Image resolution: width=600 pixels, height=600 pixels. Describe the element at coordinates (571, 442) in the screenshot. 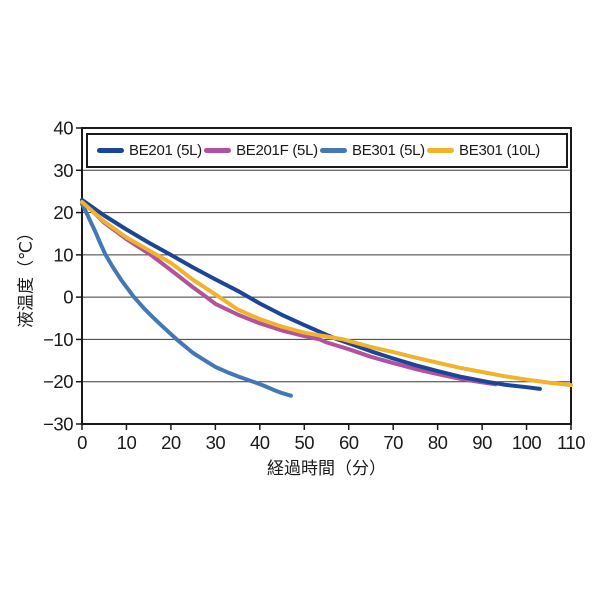

I see `x-tick-label: 110` at that location.